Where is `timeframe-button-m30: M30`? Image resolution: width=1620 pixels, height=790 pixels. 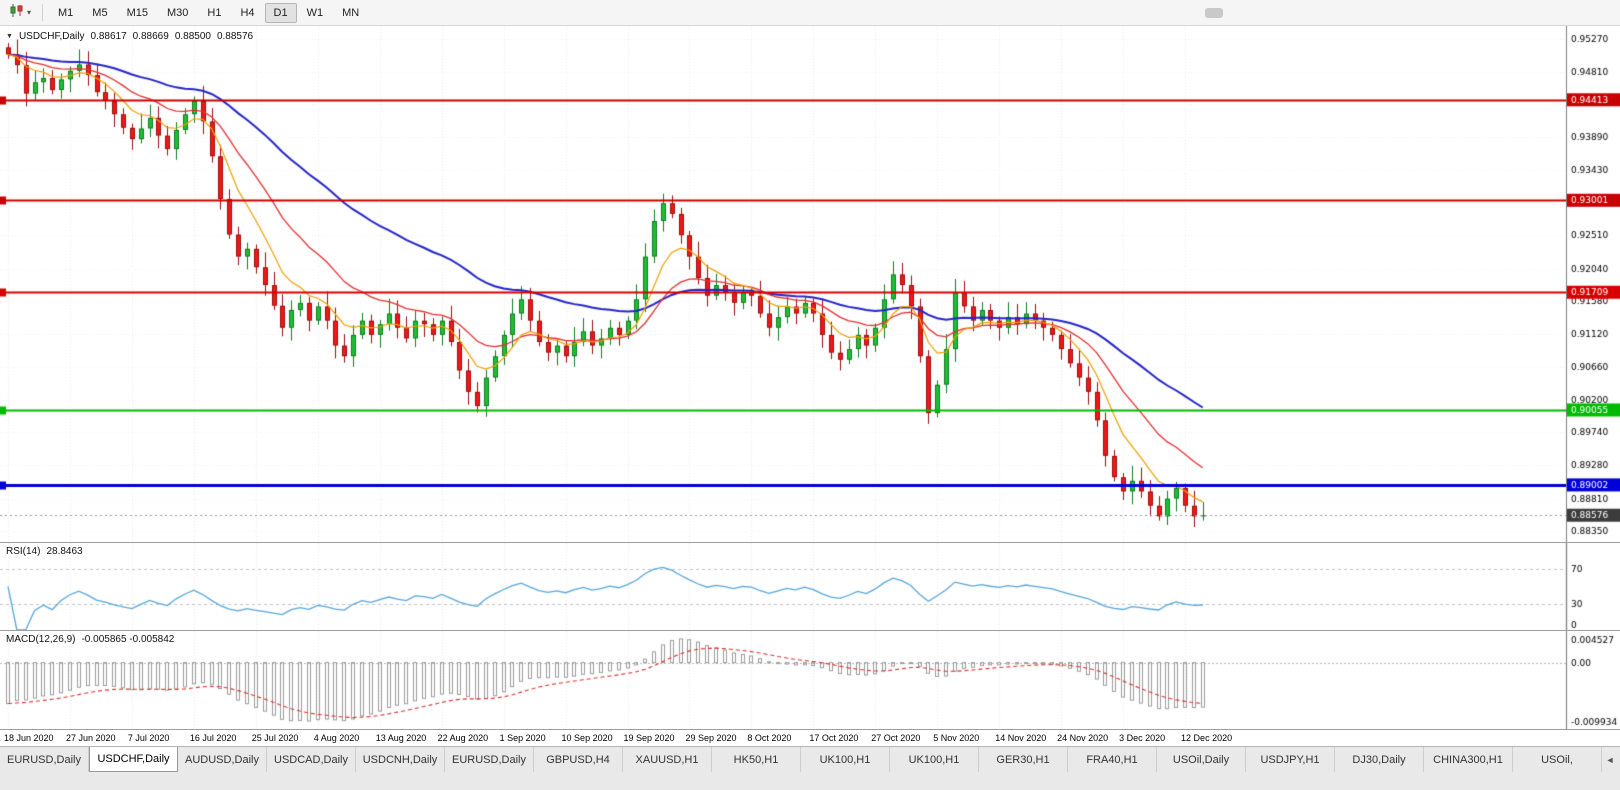
timeframe-button-m30: M30 is located at coordinates (177, 13).